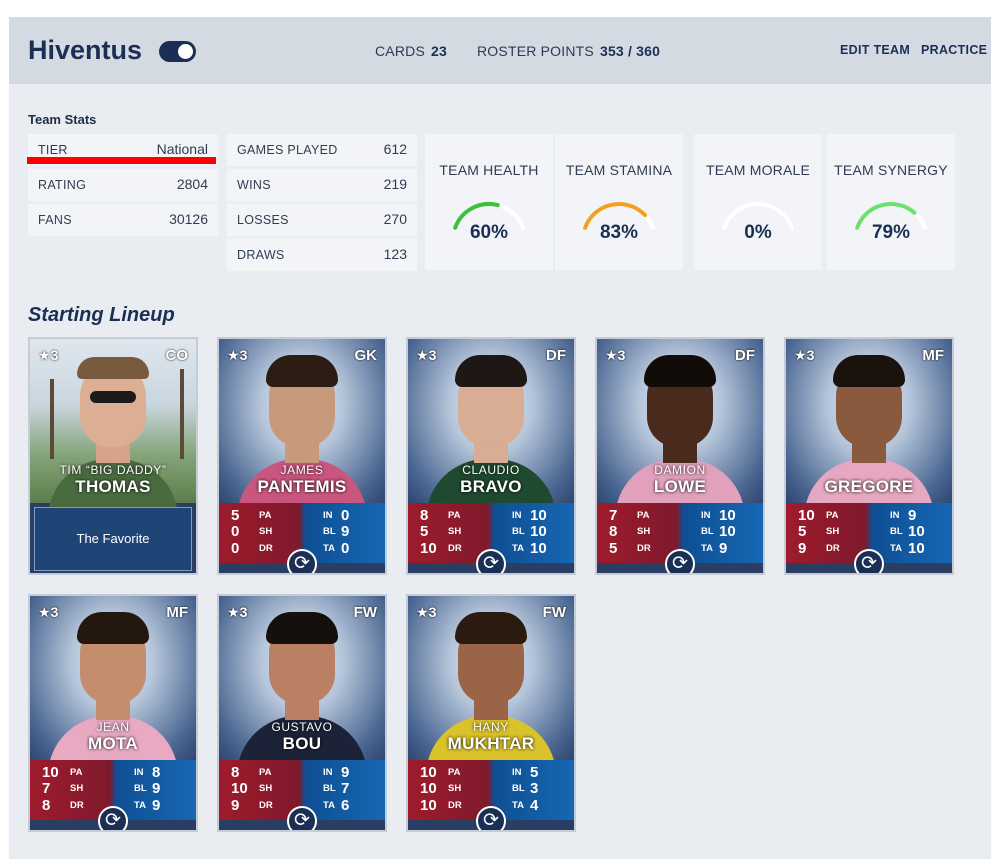 The height and width of the screenshot is (867, 998). I want to click on stat-ta: TA 9, so click(154, 805).